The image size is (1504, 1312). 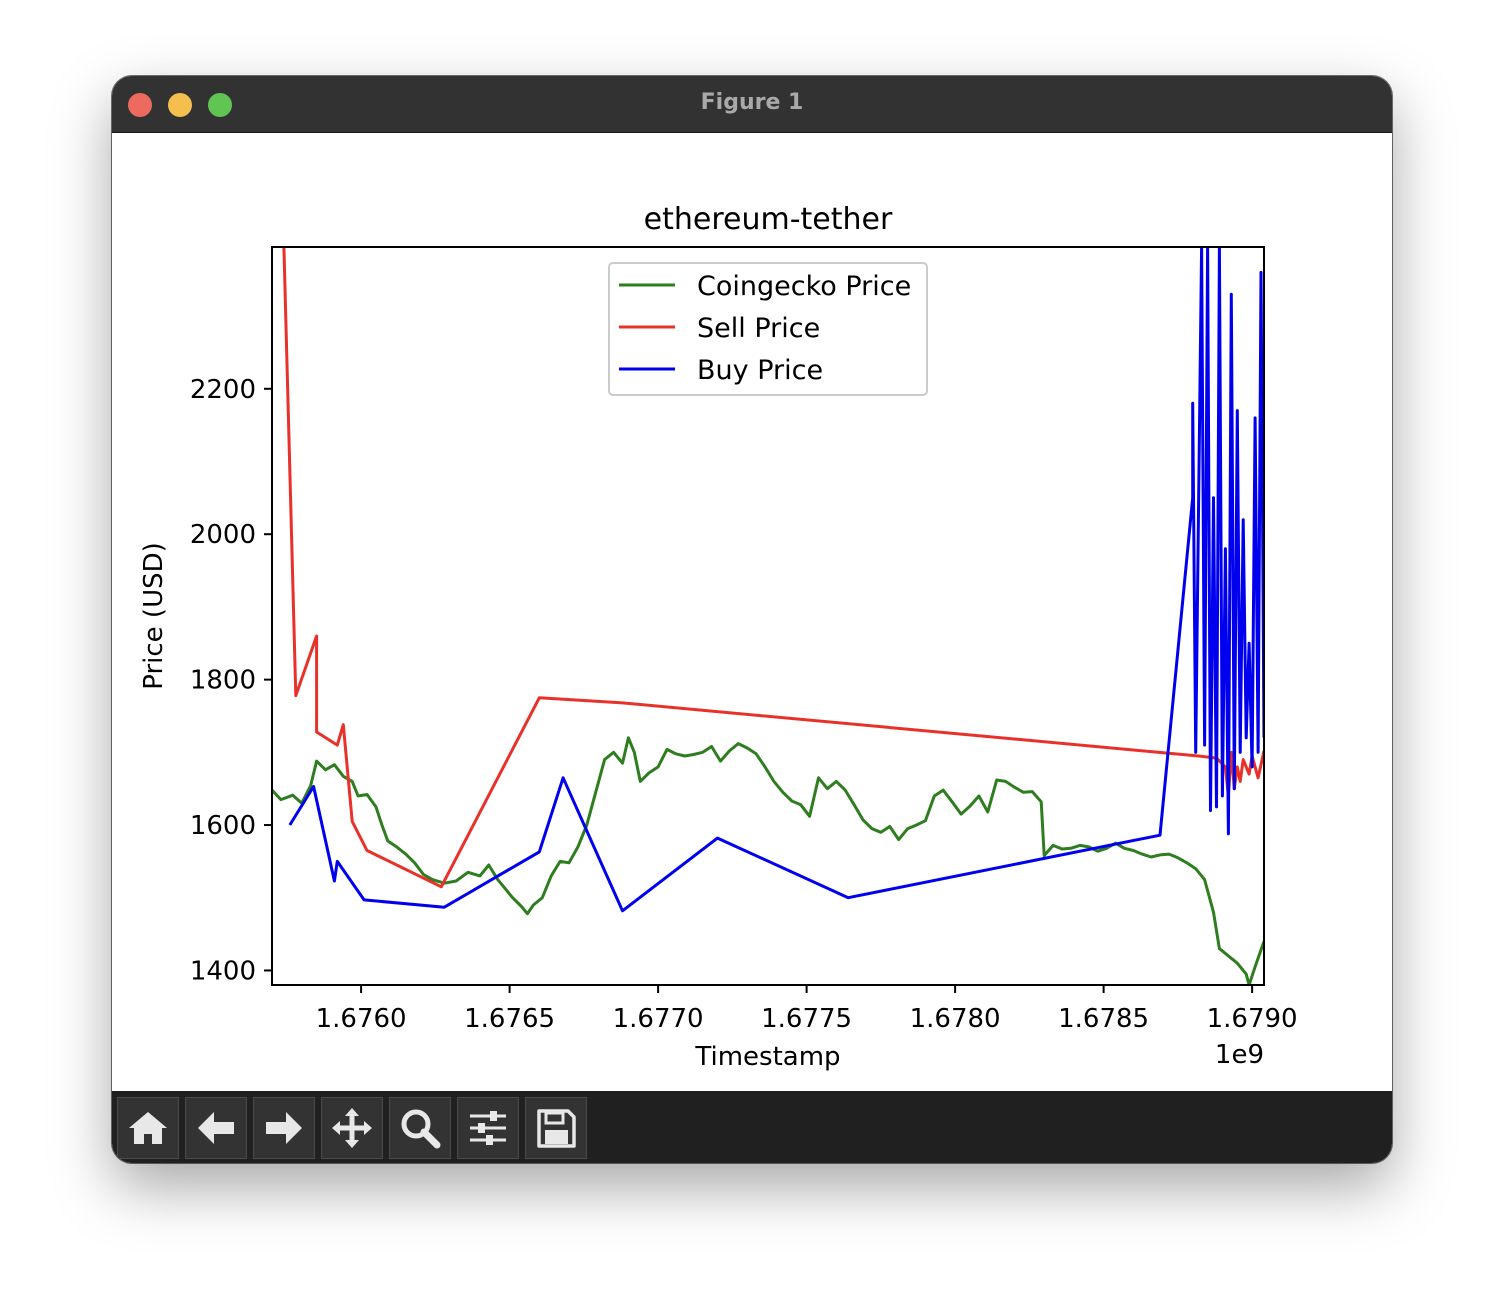 What do you see at coordinates (223, 535) in the screenshot?
I see `y-tick-label: 2000` at bounding box center [223, 535].